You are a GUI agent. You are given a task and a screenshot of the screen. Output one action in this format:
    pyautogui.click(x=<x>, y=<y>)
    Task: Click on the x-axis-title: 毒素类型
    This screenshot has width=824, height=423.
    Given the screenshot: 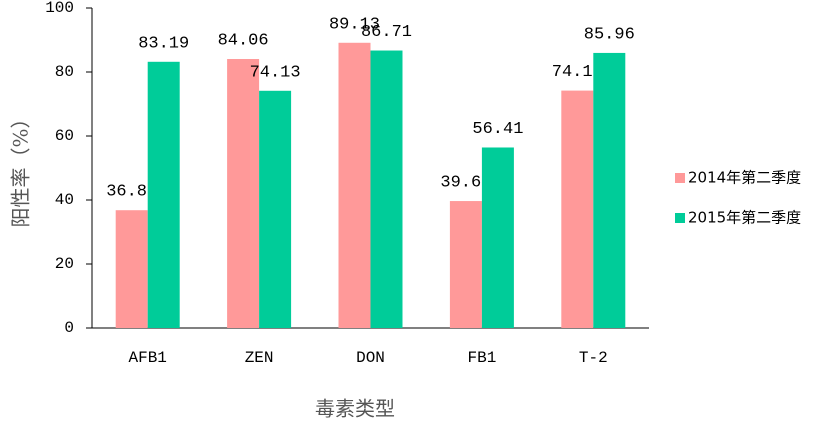 What is the action you would take?
    pyautogui.click(x=355, y=409)
    